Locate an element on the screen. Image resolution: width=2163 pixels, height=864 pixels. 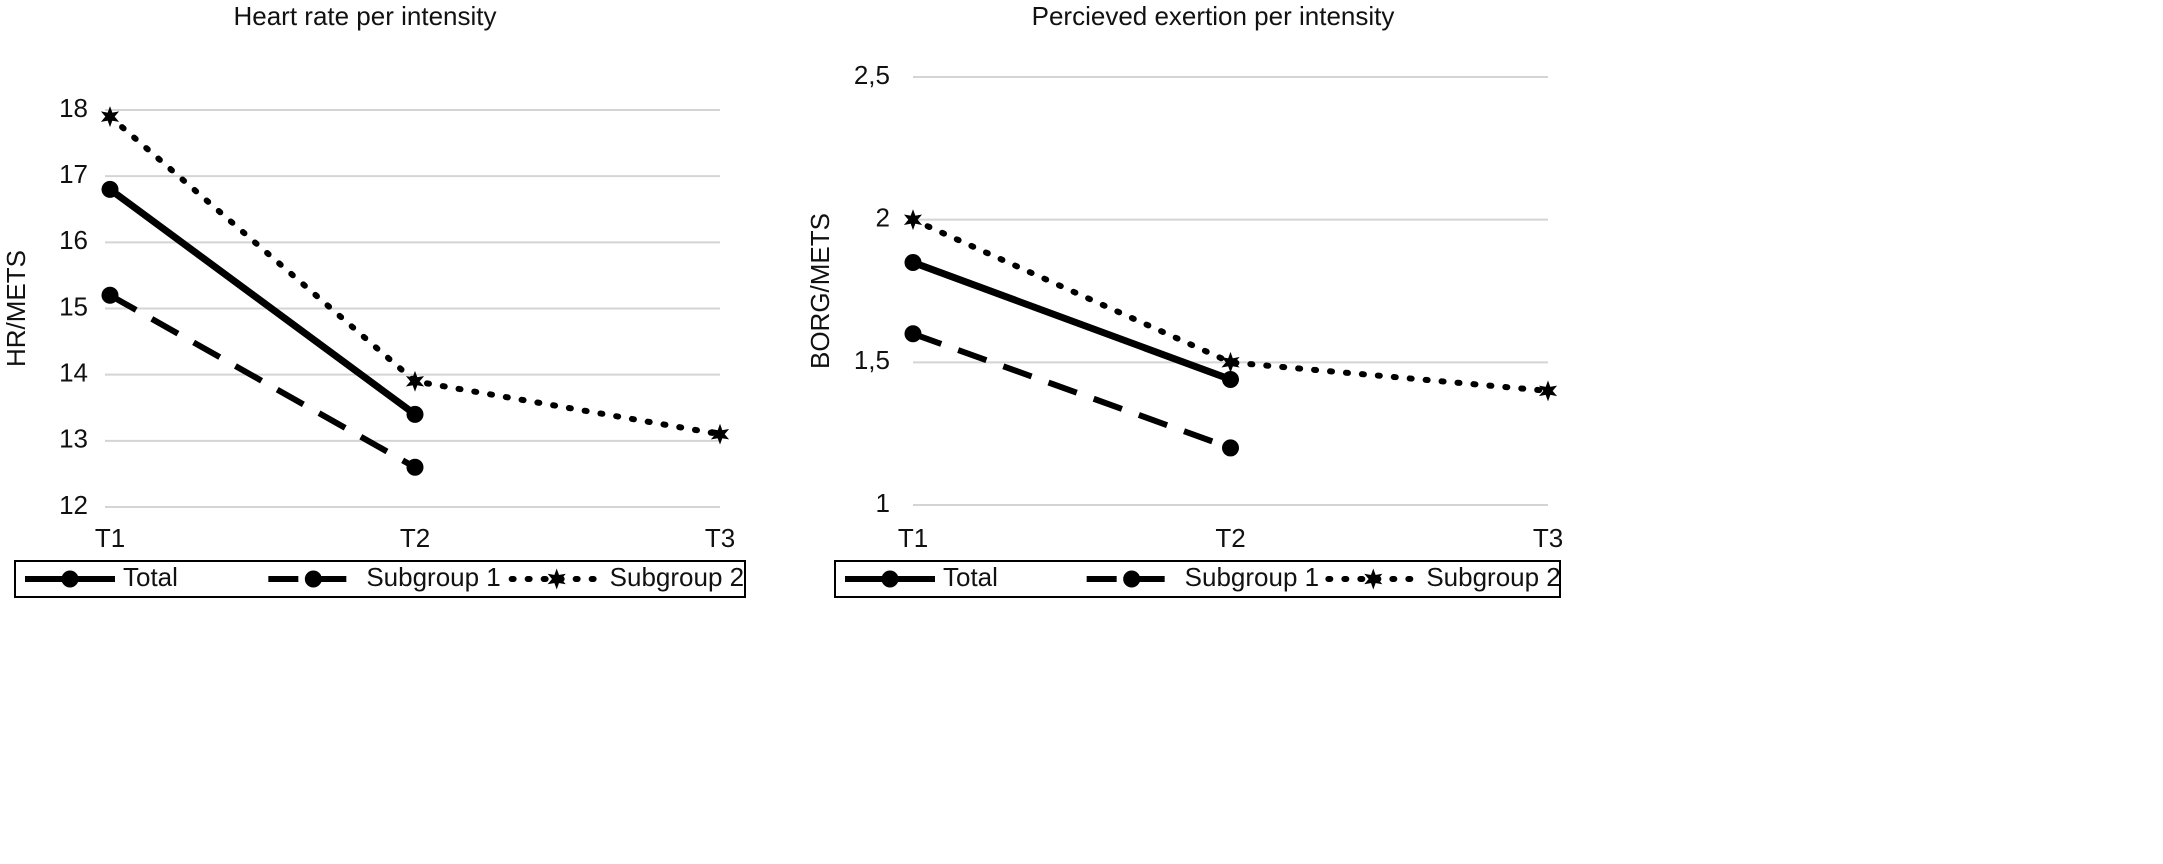
y-tick-label: 16 is located at coordinates (73, 240).